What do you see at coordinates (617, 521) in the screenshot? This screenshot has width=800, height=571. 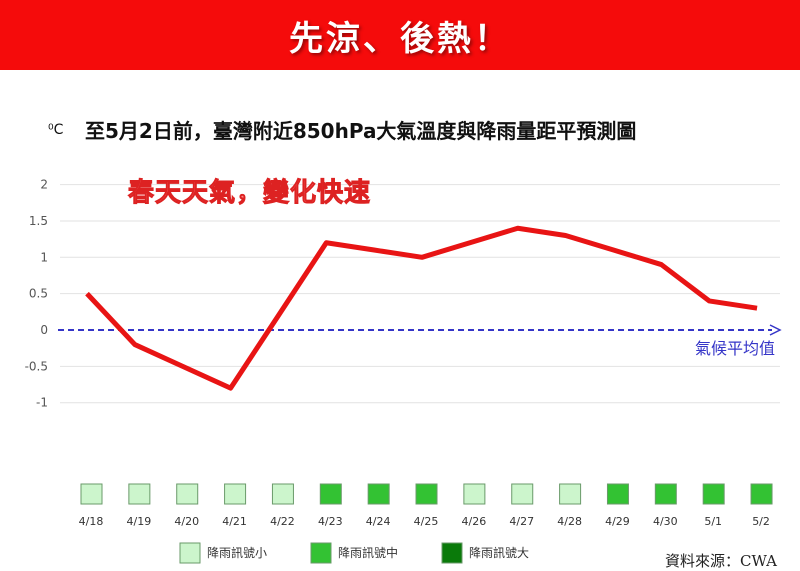 I see `x-tick-label: 4/29` at bounding box center [617, 521].